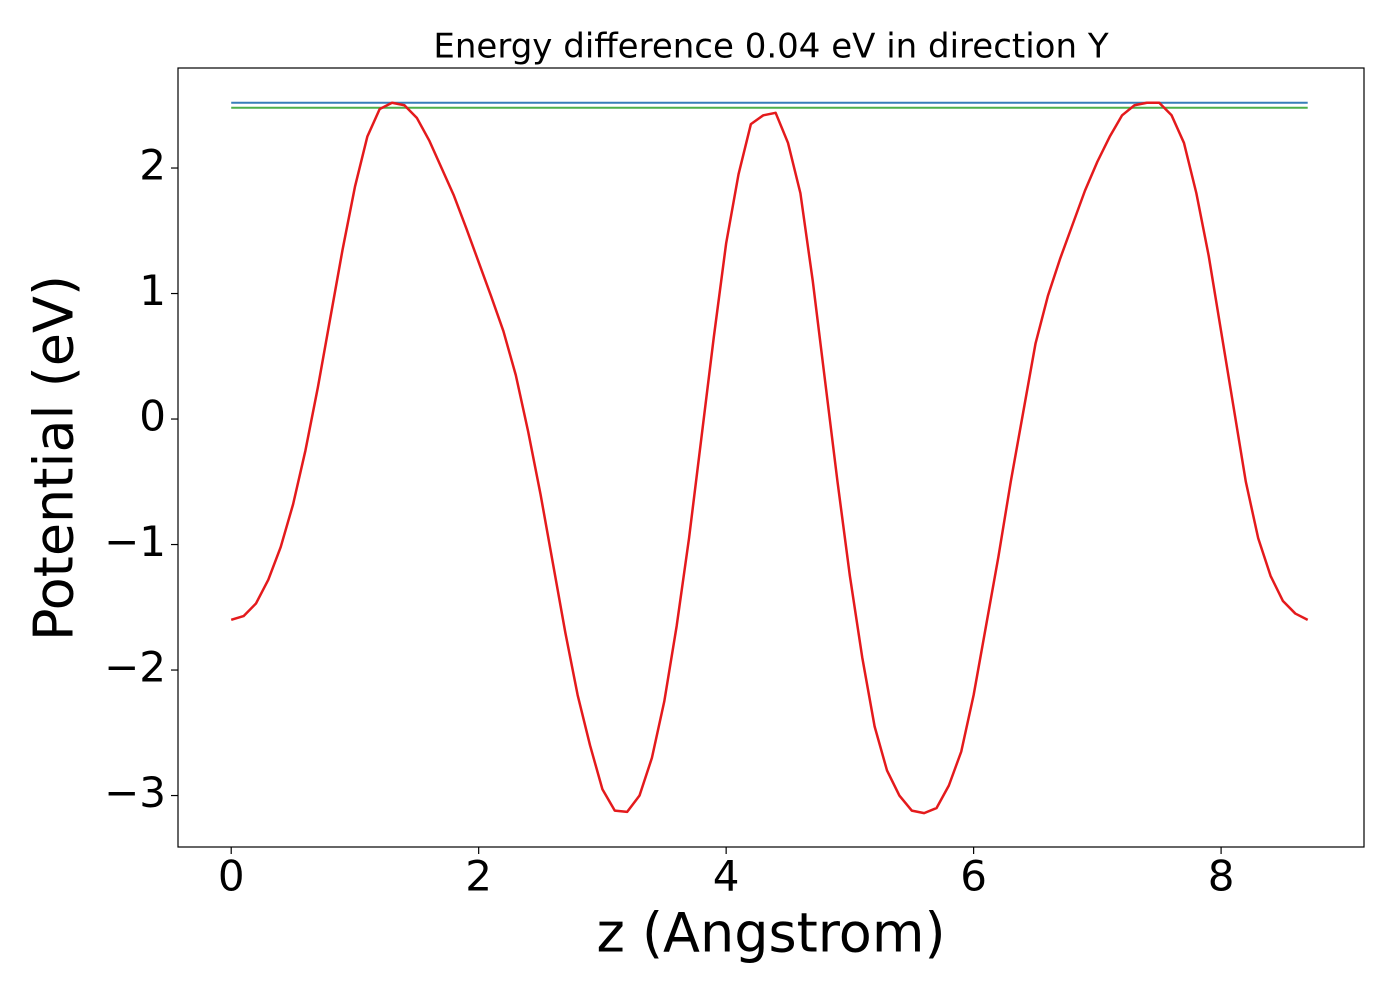 The height and width of the screenshot is (1000, 1400). What do you see at coordinates (726, 876) in the screenshot?
I see `x-tick-label: 4` at bounding box center [726, 876].